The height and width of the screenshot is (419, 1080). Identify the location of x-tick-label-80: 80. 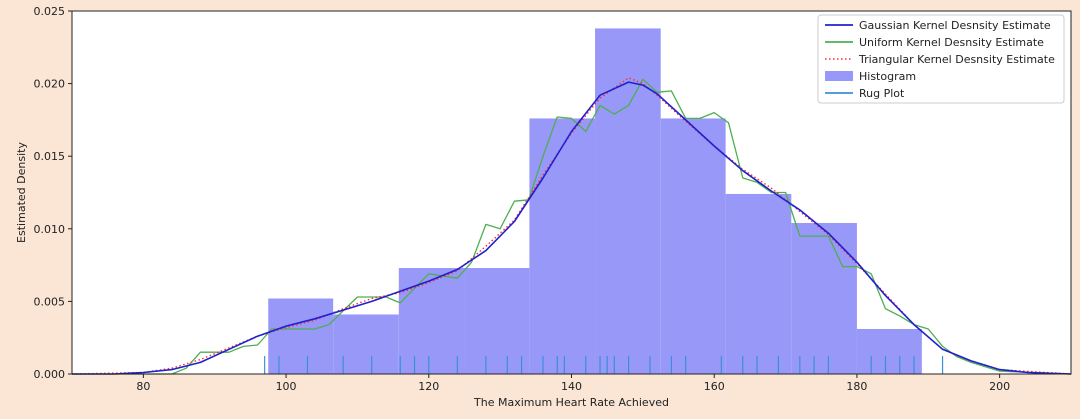
(143, 386).